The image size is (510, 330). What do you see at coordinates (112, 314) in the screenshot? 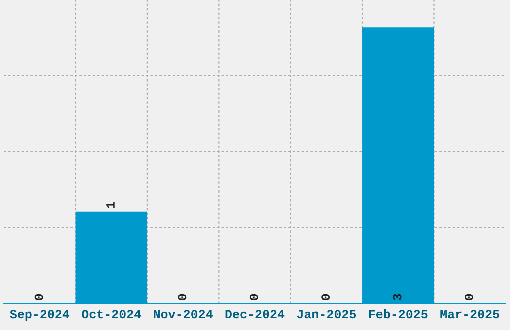
I see `x-tick-label: Oct-2024` at bounding box center [112, 314].